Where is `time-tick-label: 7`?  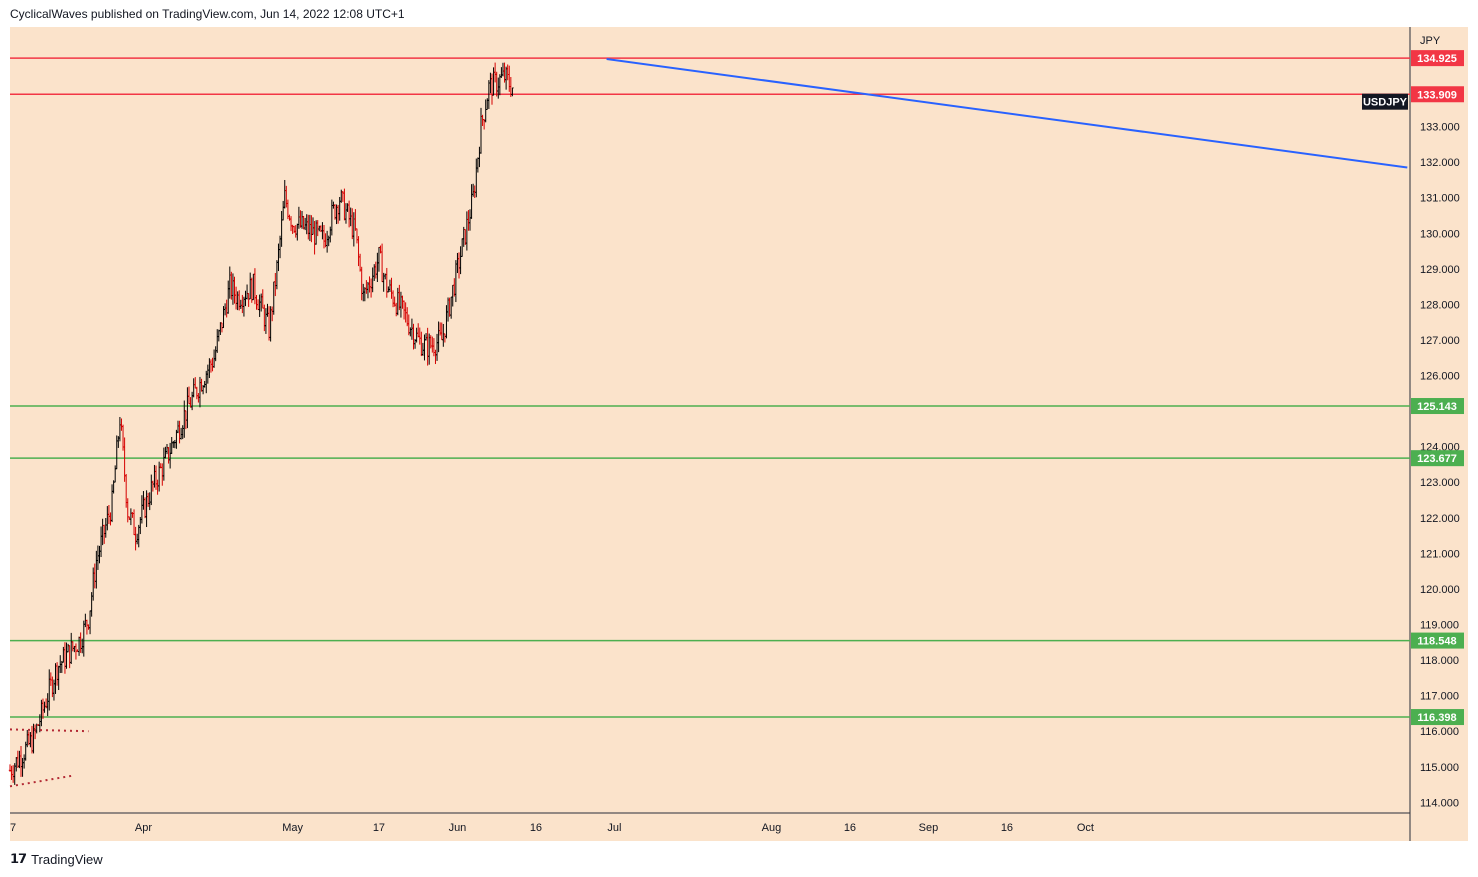
time-tick-label: 7 is located at coordinates (13, 828).